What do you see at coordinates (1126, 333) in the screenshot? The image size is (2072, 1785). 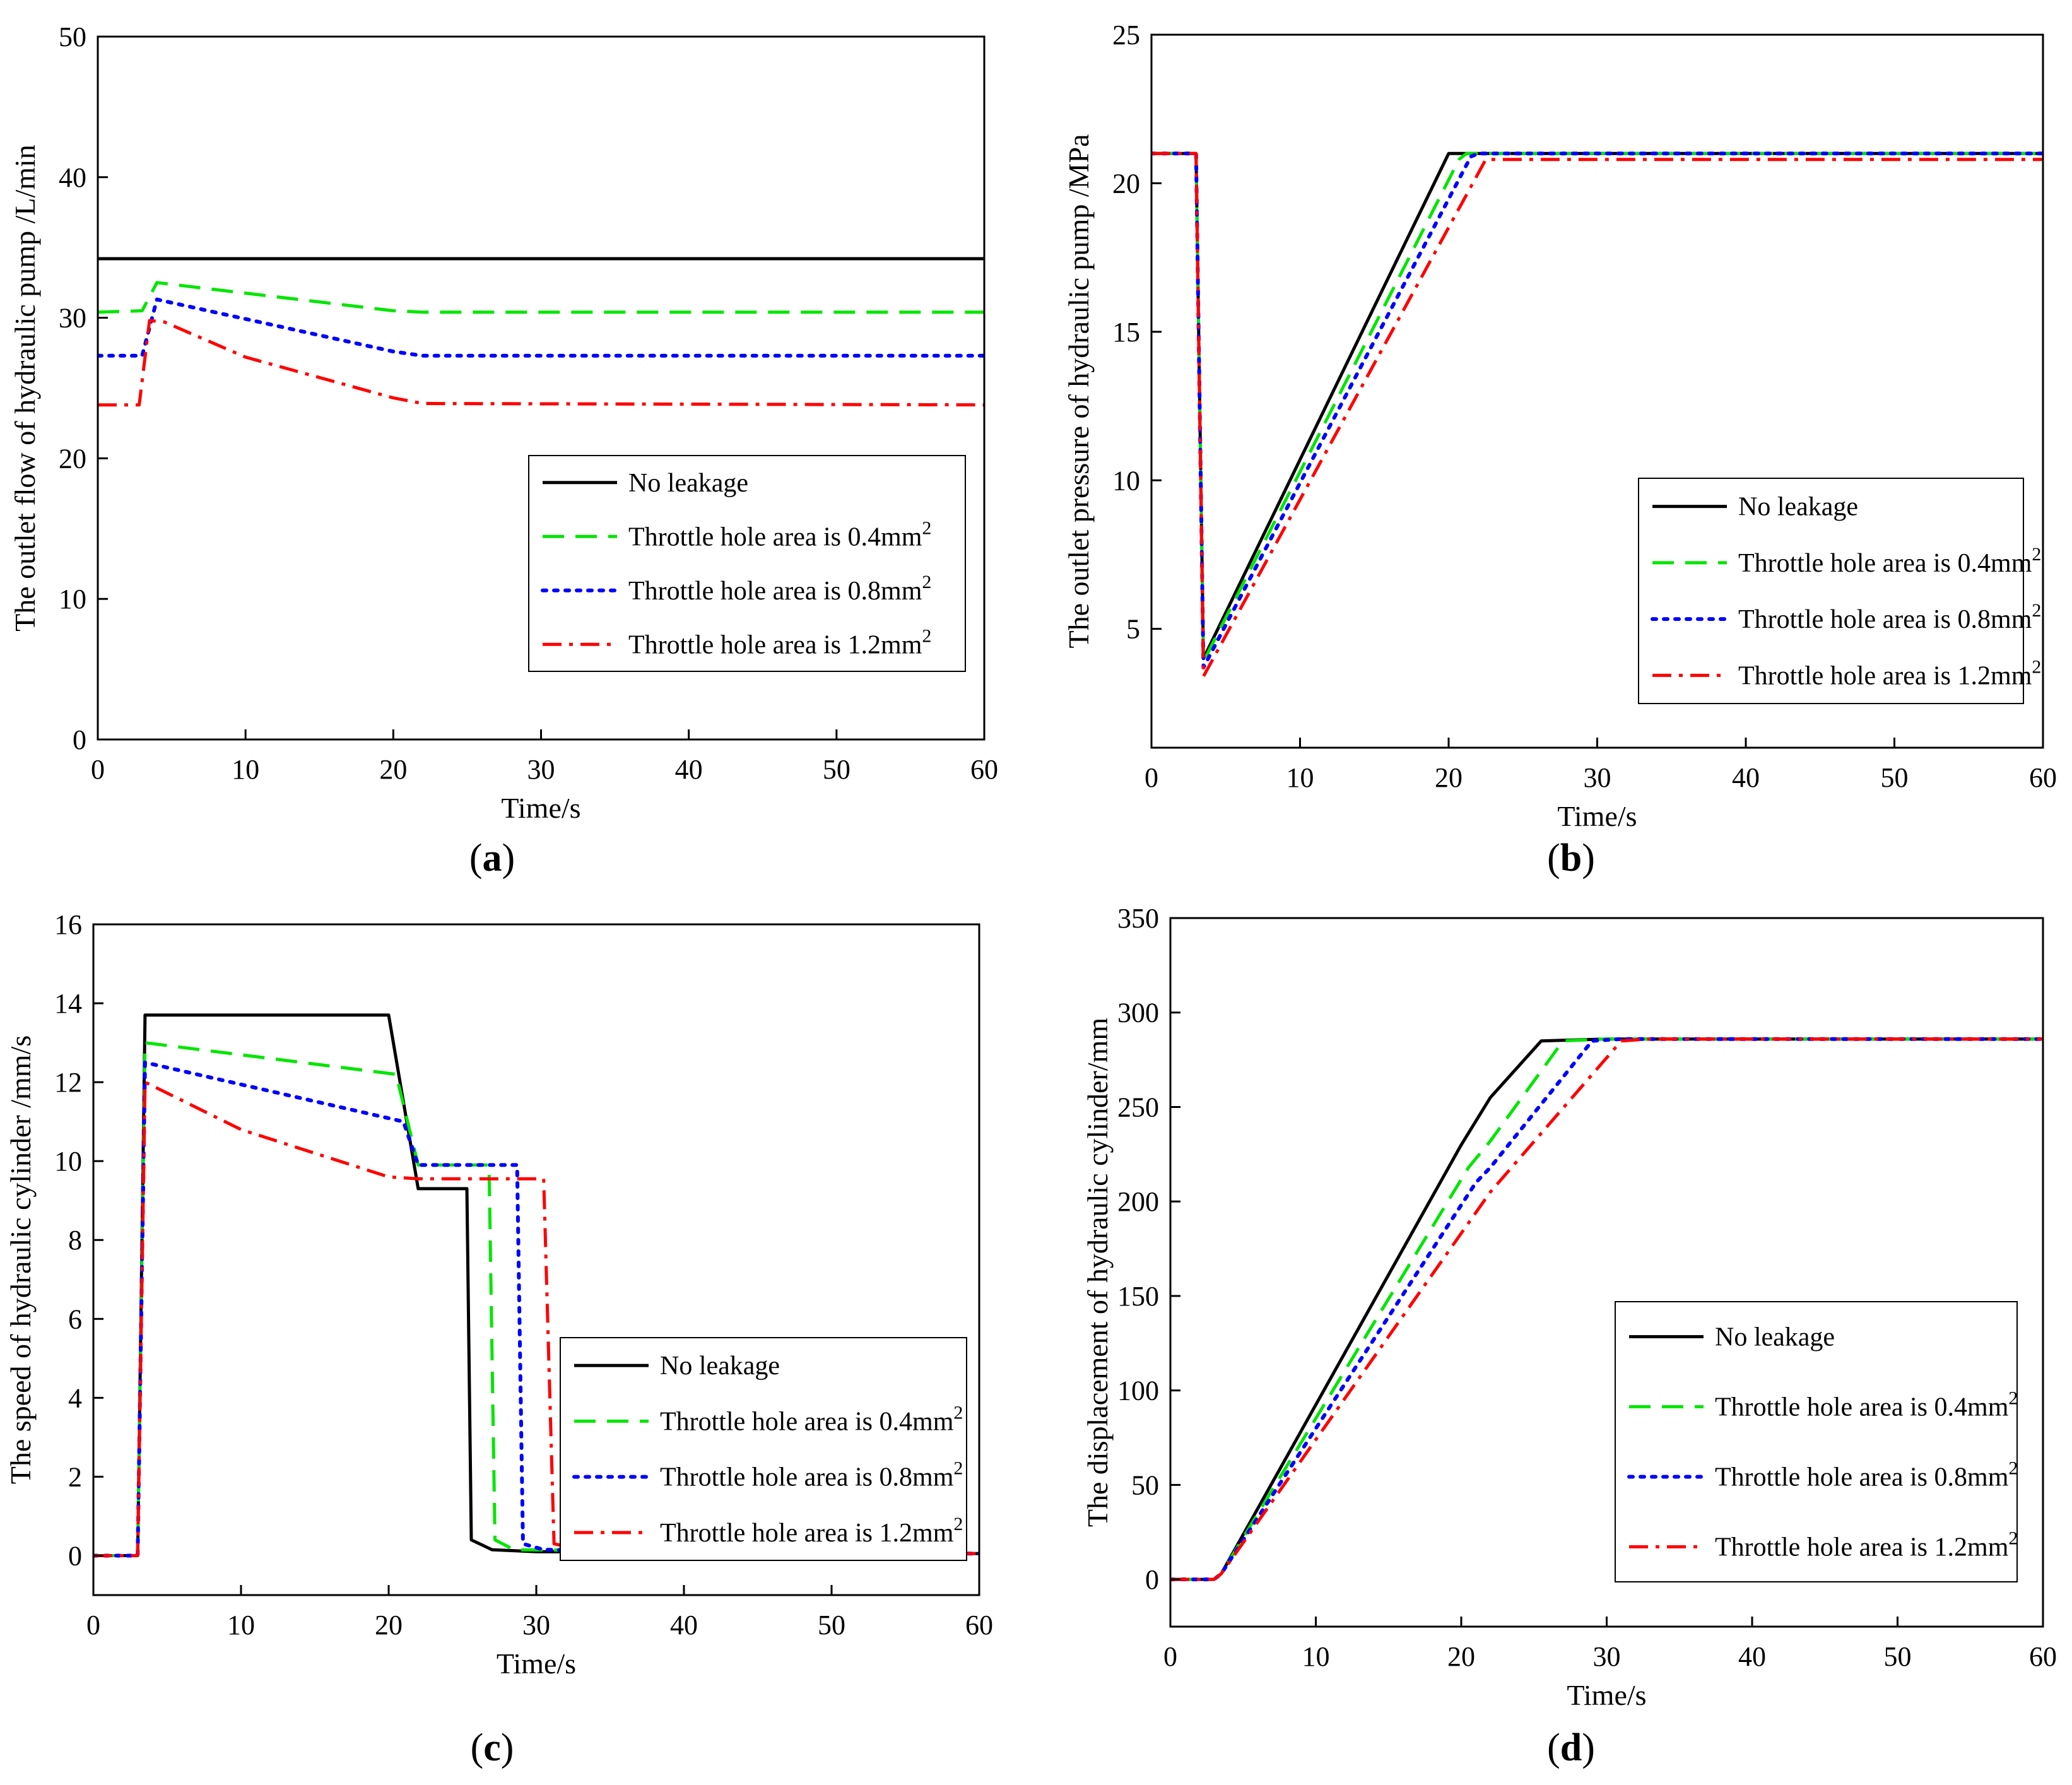 I see `y-tick-label: 15` at bounding box center [1126, 333].